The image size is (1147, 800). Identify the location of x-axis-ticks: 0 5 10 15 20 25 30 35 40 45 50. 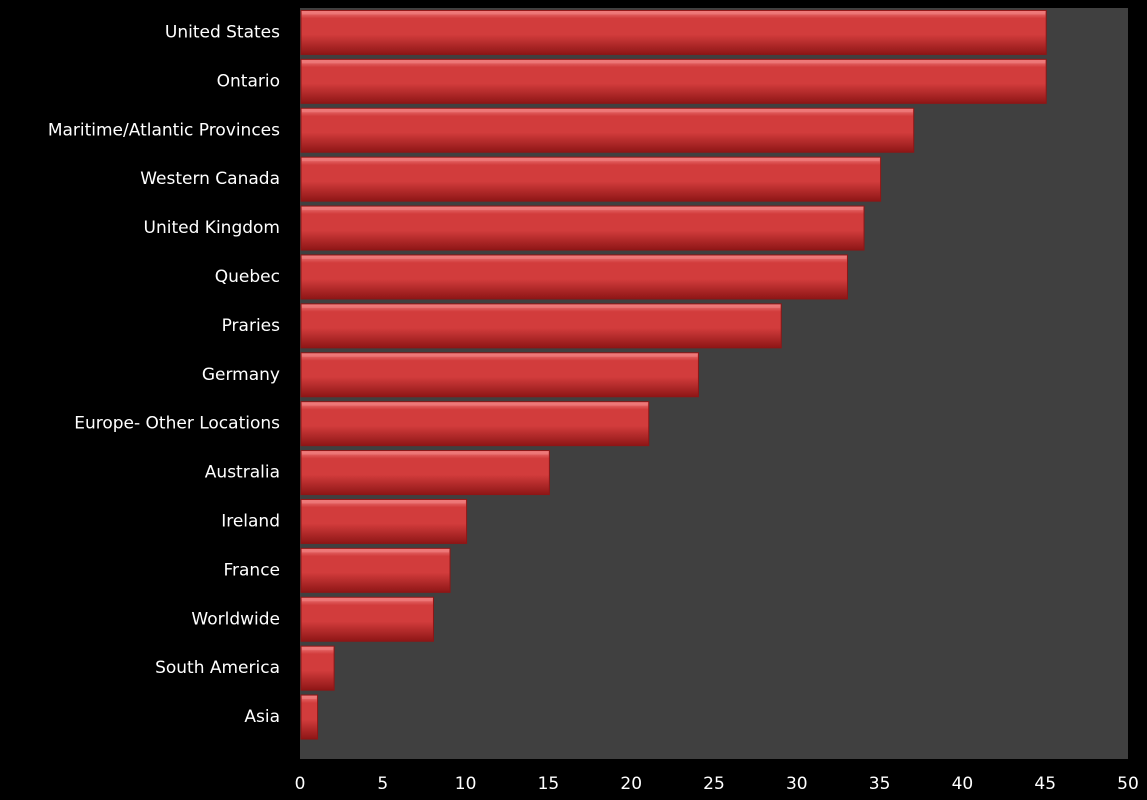
(717, 784).